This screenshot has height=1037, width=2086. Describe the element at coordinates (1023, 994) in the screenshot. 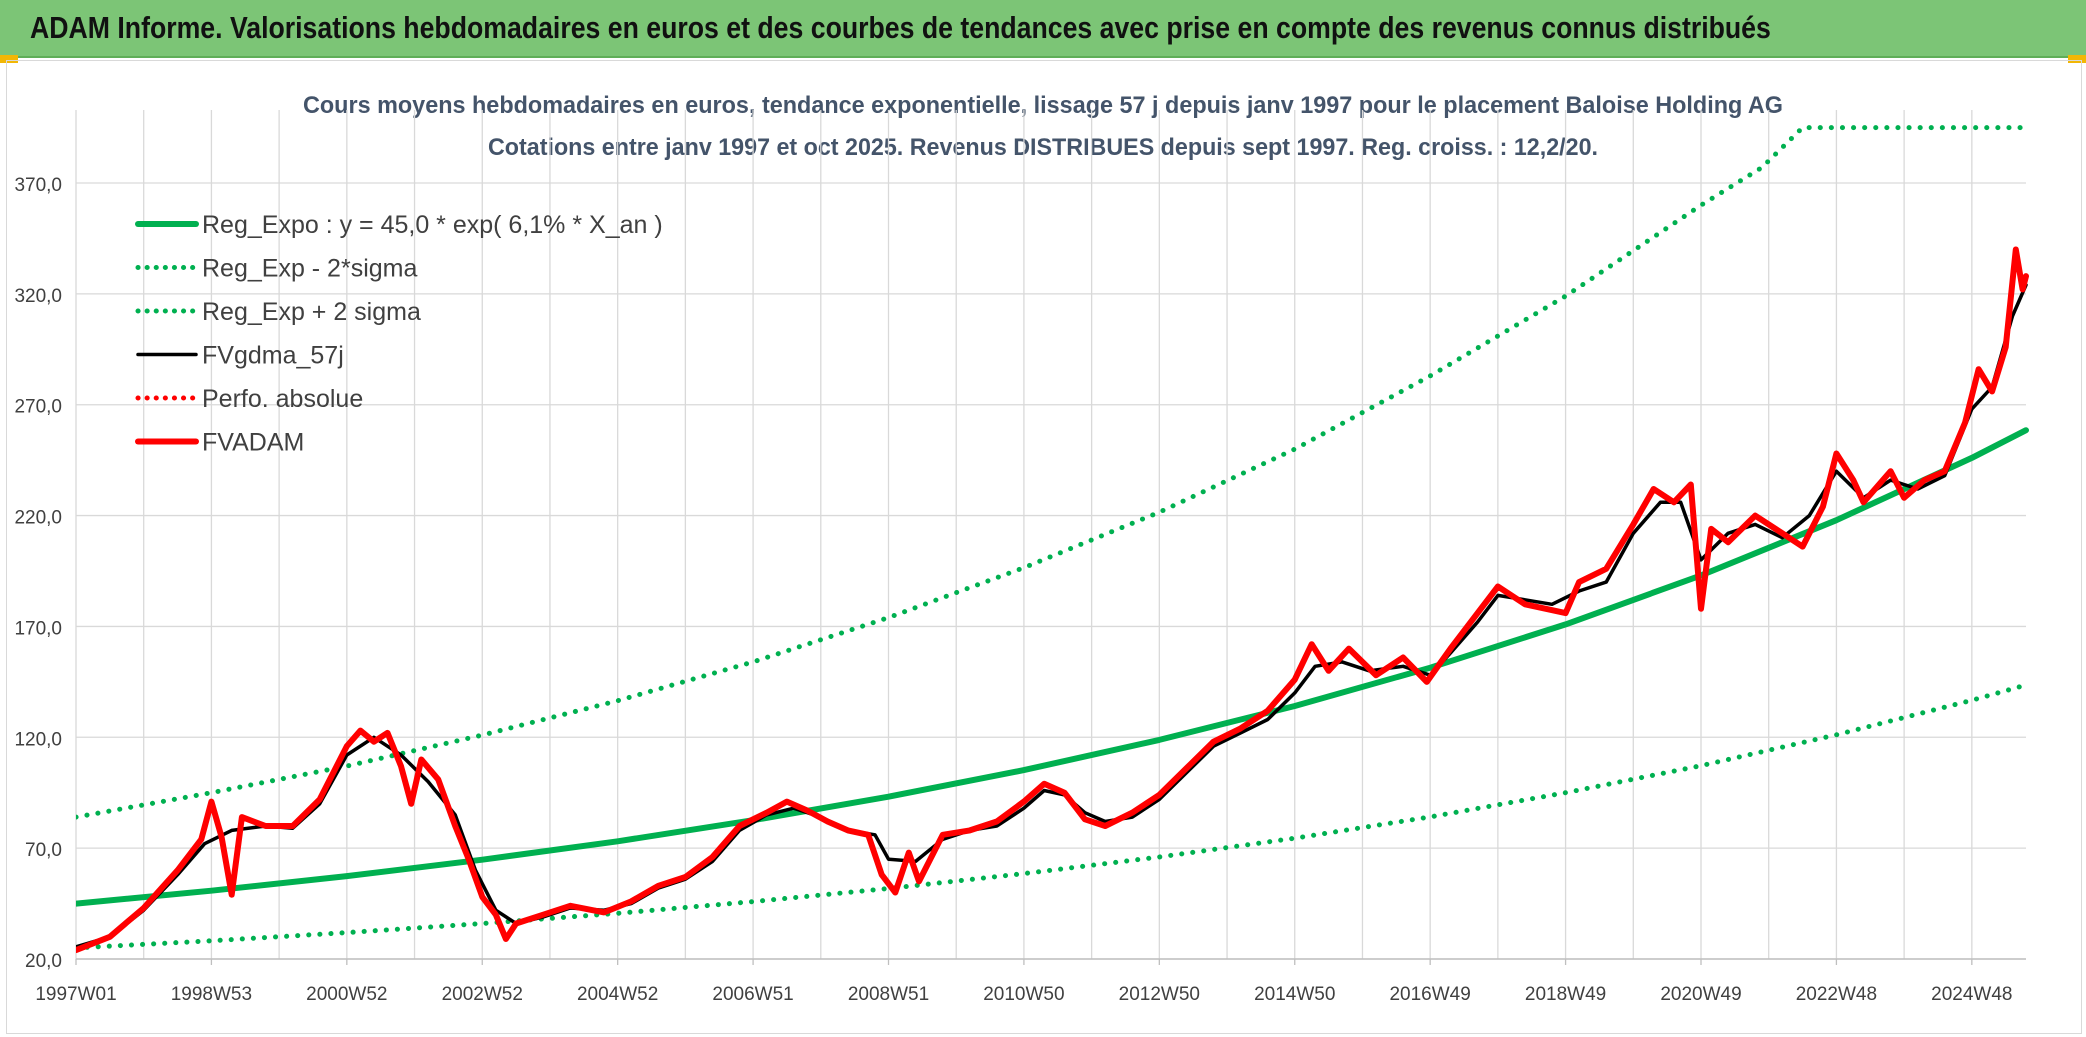

I see `x-tick-label: 2010W50` at that location.